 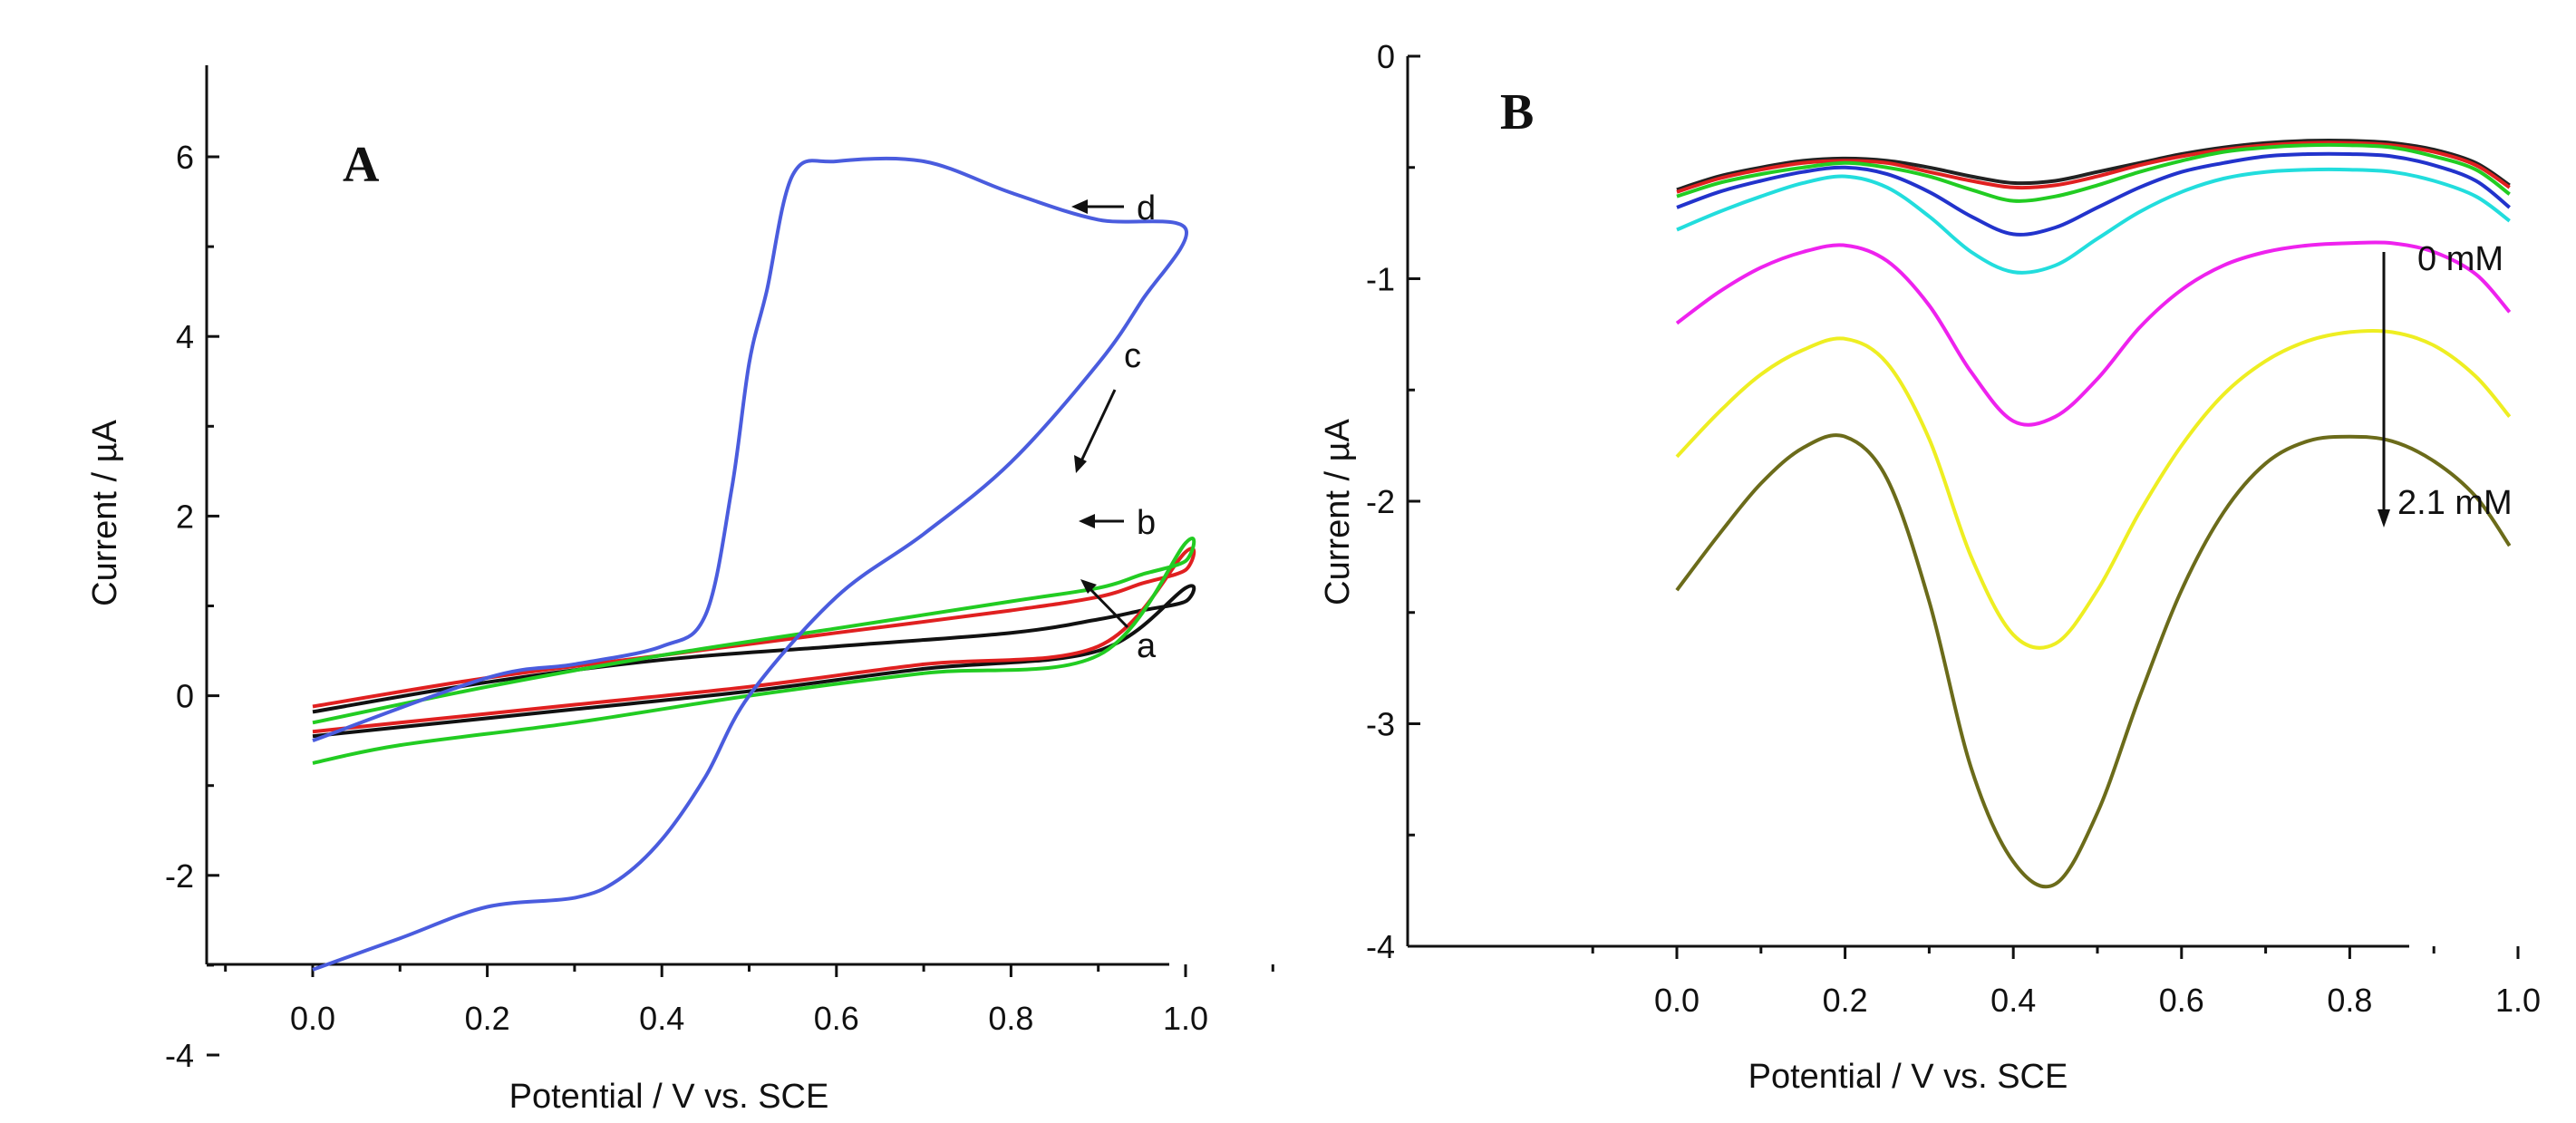 What do you see at coordinates (487, 1019) in the screenshot?
I see `panel-a-x-tick-label: 0.2` at bounding box center [487, 1019].